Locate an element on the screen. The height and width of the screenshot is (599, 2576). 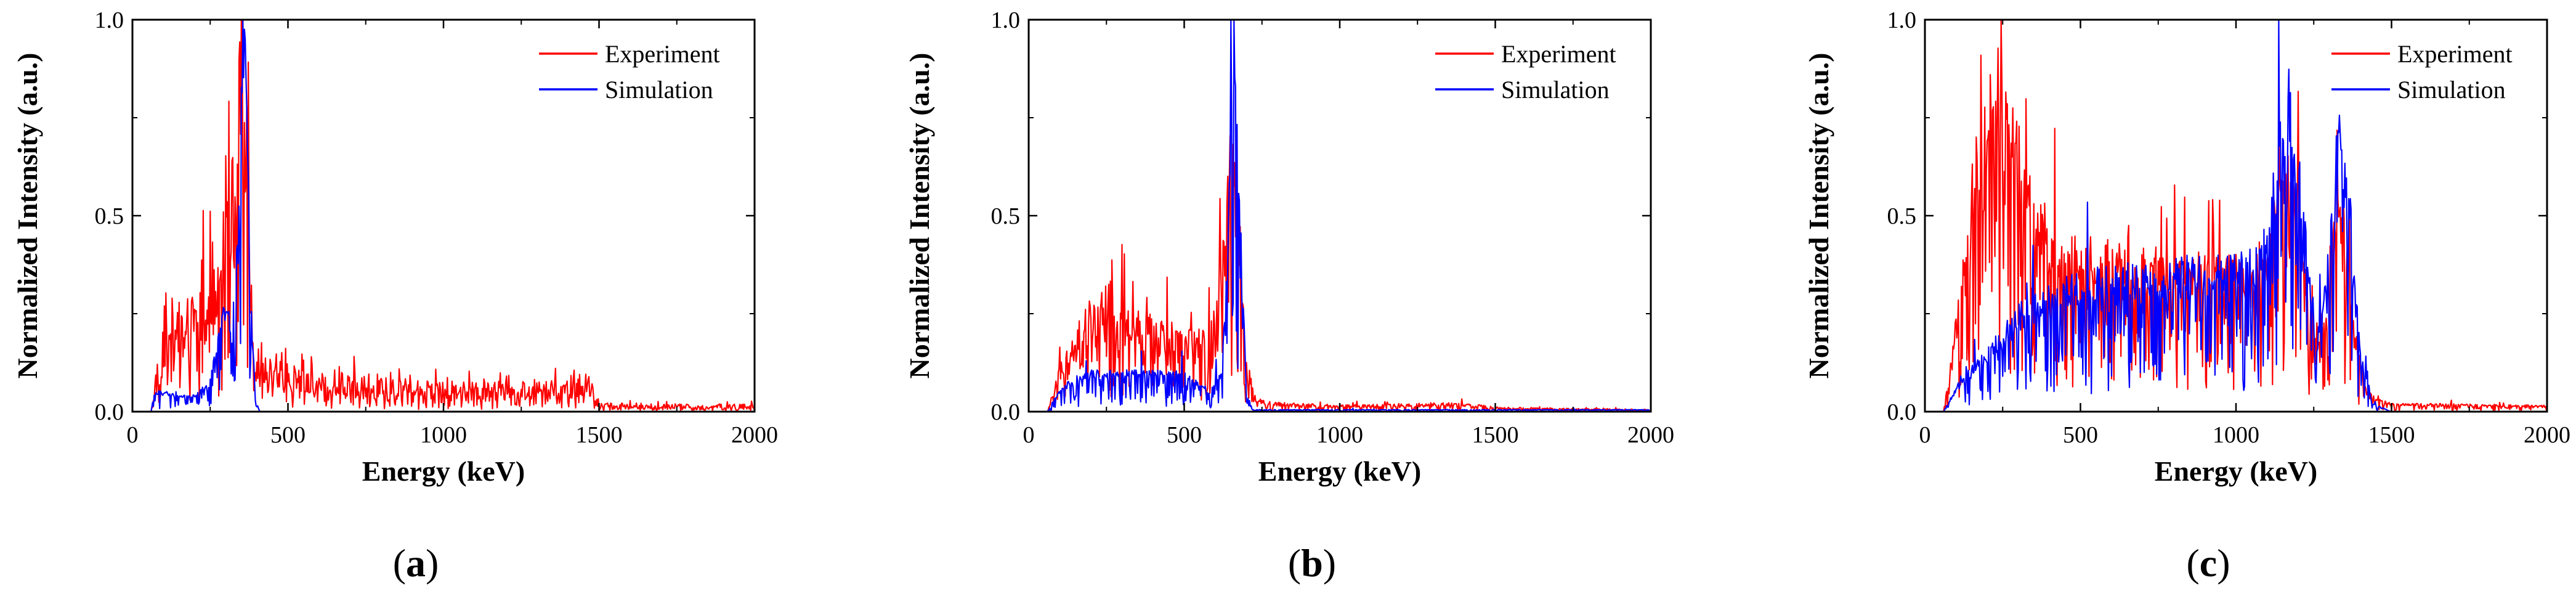
panel-label: (a) is located at coordinates (416, 563).